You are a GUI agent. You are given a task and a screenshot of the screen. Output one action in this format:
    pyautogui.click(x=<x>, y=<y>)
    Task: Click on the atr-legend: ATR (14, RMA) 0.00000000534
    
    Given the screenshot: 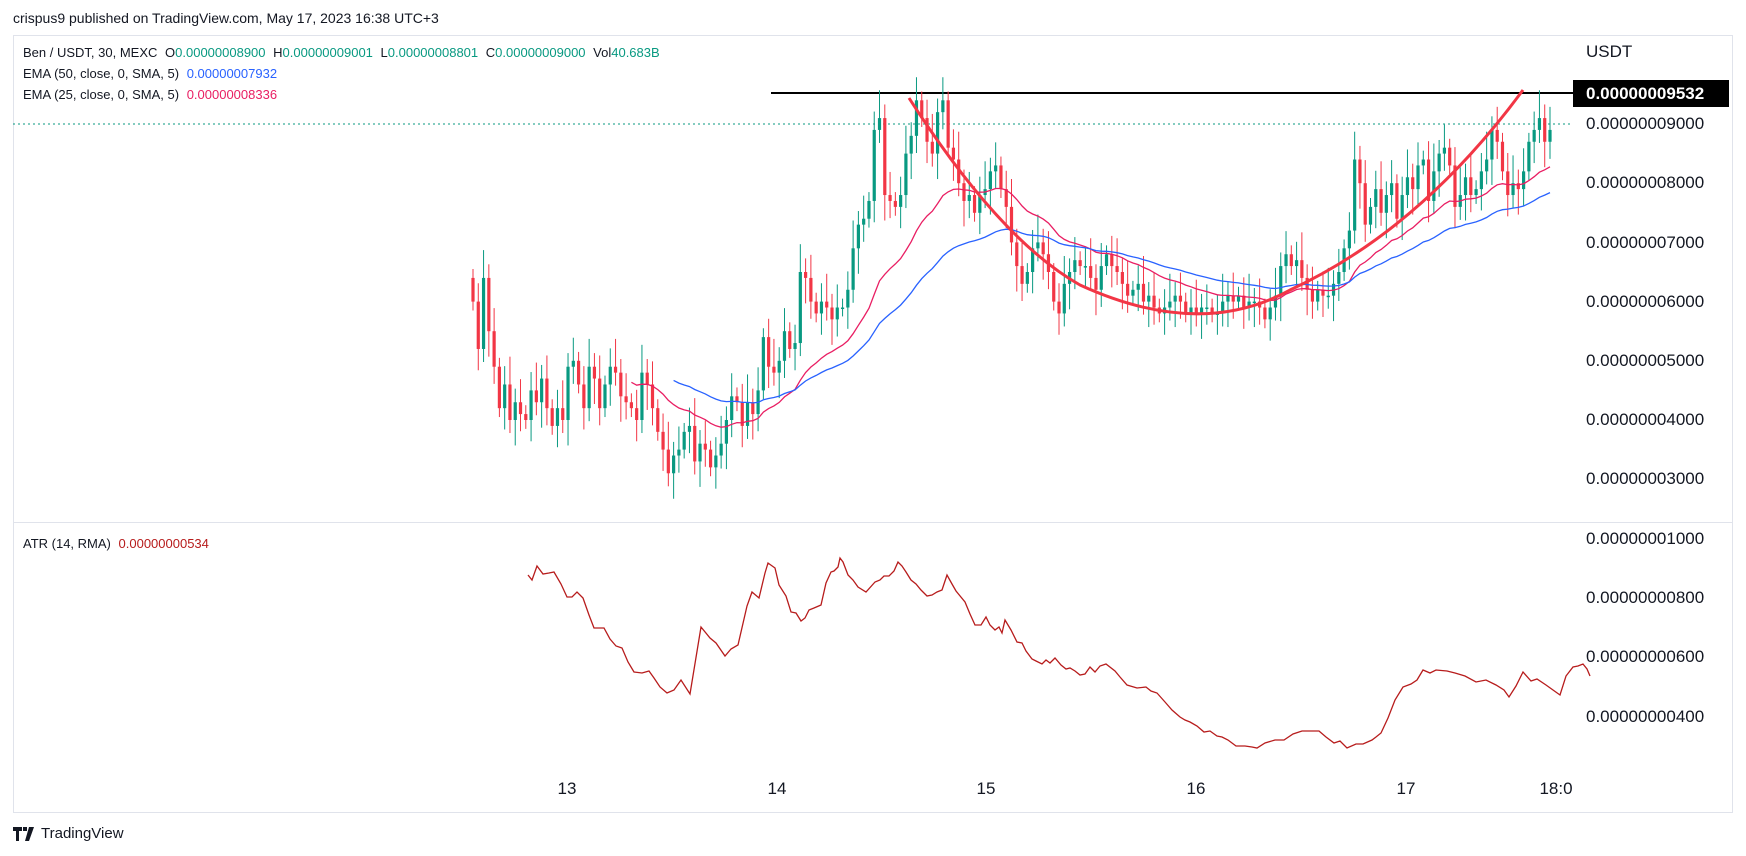 What is the action you would take?
    pyautogui.click(x=116, y=543)
    